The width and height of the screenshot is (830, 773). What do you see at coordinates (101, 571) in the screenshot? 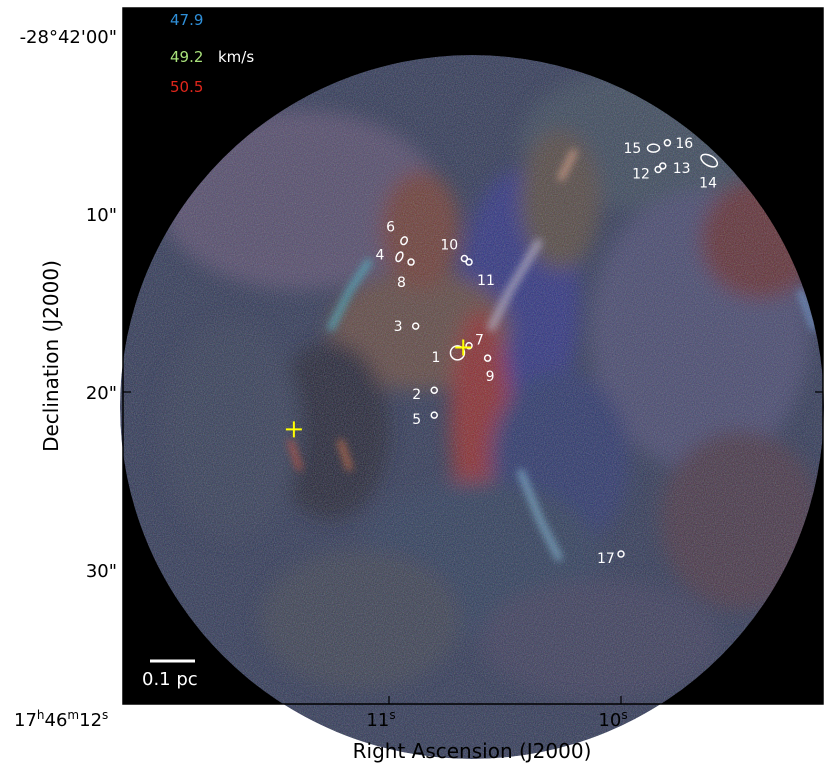
I see `y-tick-label: 30"` at bounding box center [101, 571].